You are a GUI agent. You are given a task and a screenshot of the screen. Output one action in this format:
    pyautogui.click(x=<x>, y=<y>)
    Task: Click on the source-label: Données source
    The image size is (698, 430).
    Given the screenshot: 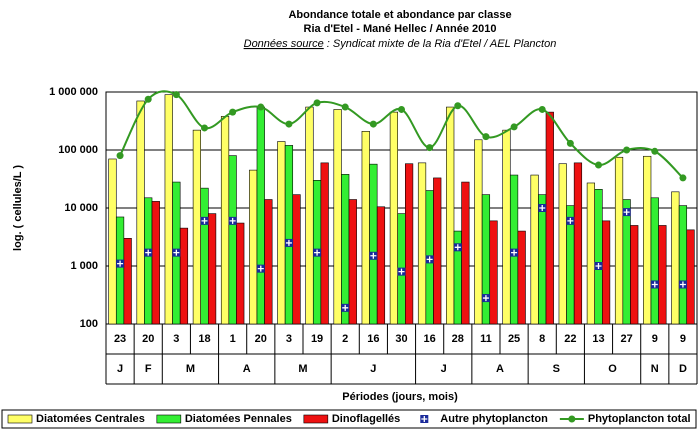 What is the action you would take?
    pyautogui.click(x=284, y=44)
    